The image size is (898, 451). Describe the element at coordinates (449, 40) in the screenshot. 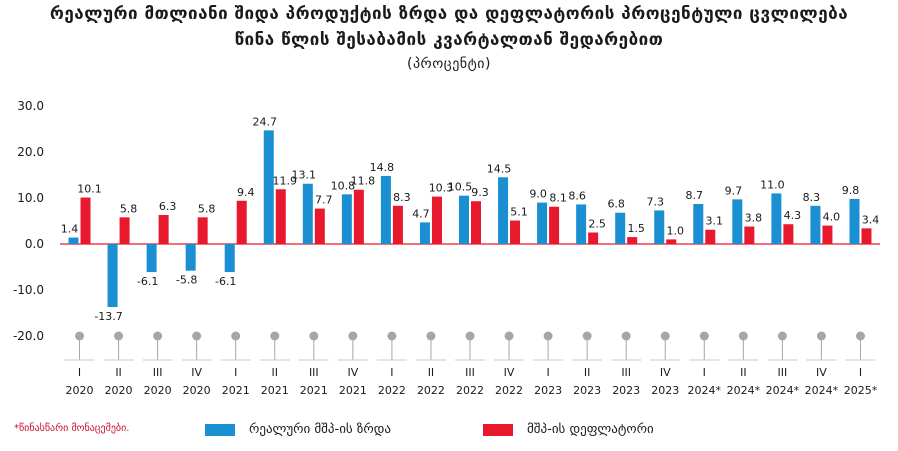

I see `chart-subtitle: წინა წლის შესაბამის კვარტალთან შედარებით` at that location.